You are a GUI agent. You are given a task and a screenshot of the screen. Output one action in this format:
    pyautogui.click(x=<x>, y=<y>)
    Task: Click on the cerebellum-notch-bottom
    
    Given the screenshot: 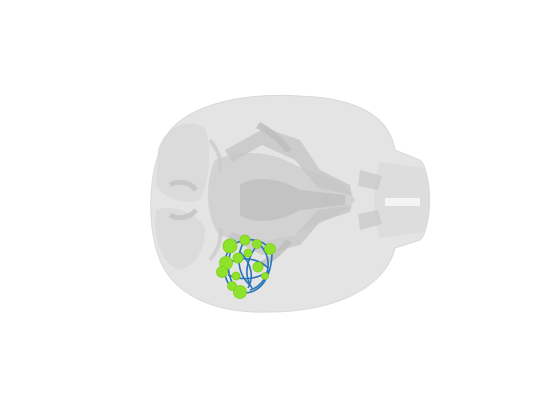 What is the action you would take?
    pyautogui.click(x=370, y=220)
    